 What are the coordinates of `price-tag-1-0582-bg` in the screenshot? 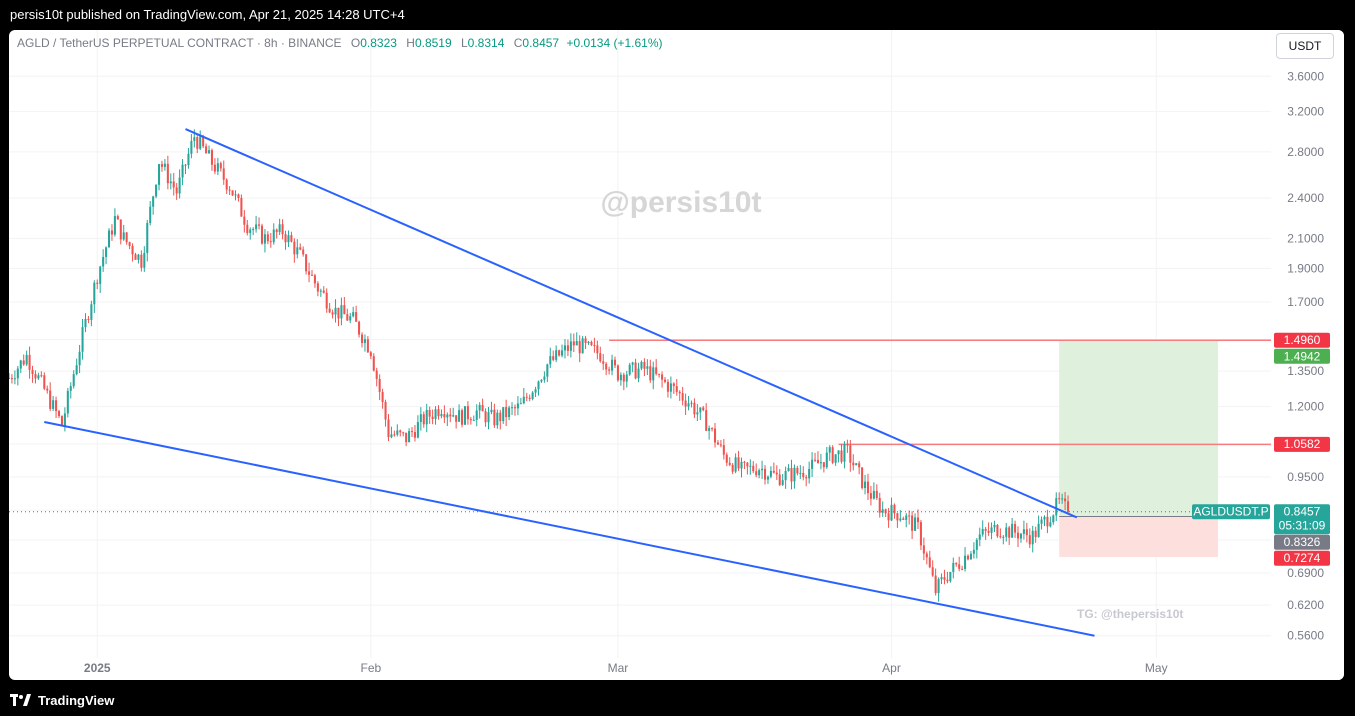 It's located at (1302, 444).